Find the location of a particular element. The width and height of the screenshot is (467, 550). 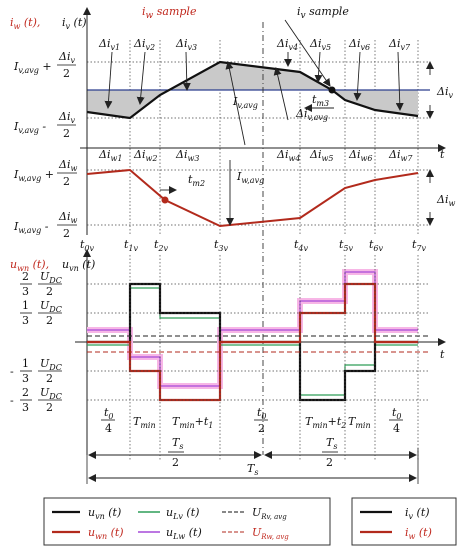

svg-text: Δiv1 is located at coordinates (109, 44).